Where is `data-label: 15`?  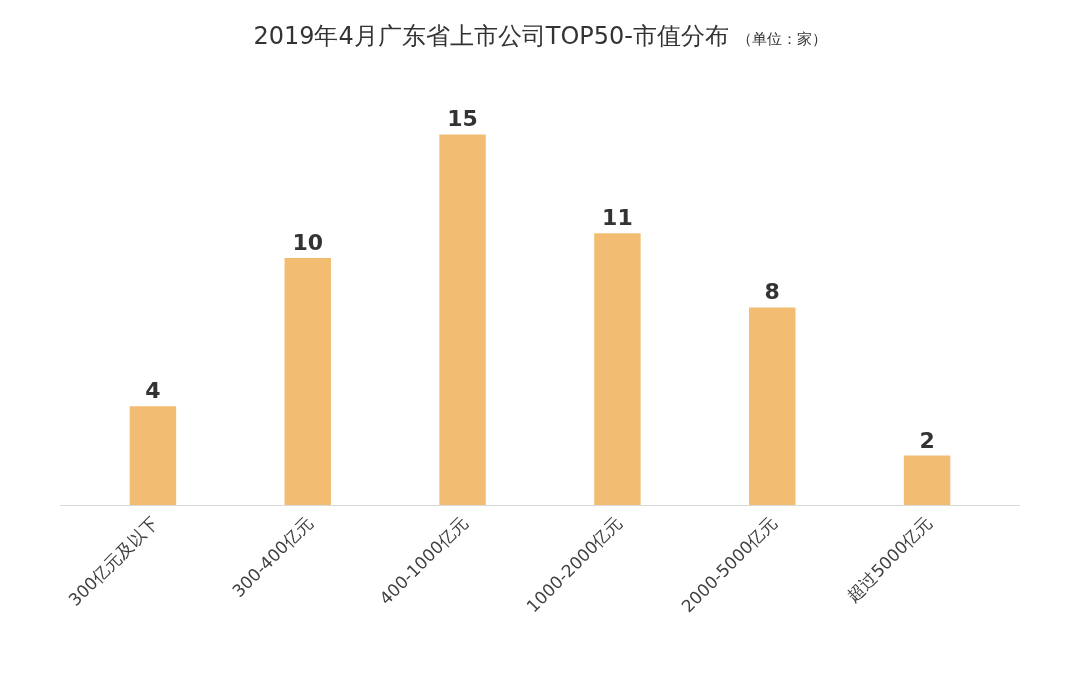 data-label: 15 is located at coordinates (462, 119).